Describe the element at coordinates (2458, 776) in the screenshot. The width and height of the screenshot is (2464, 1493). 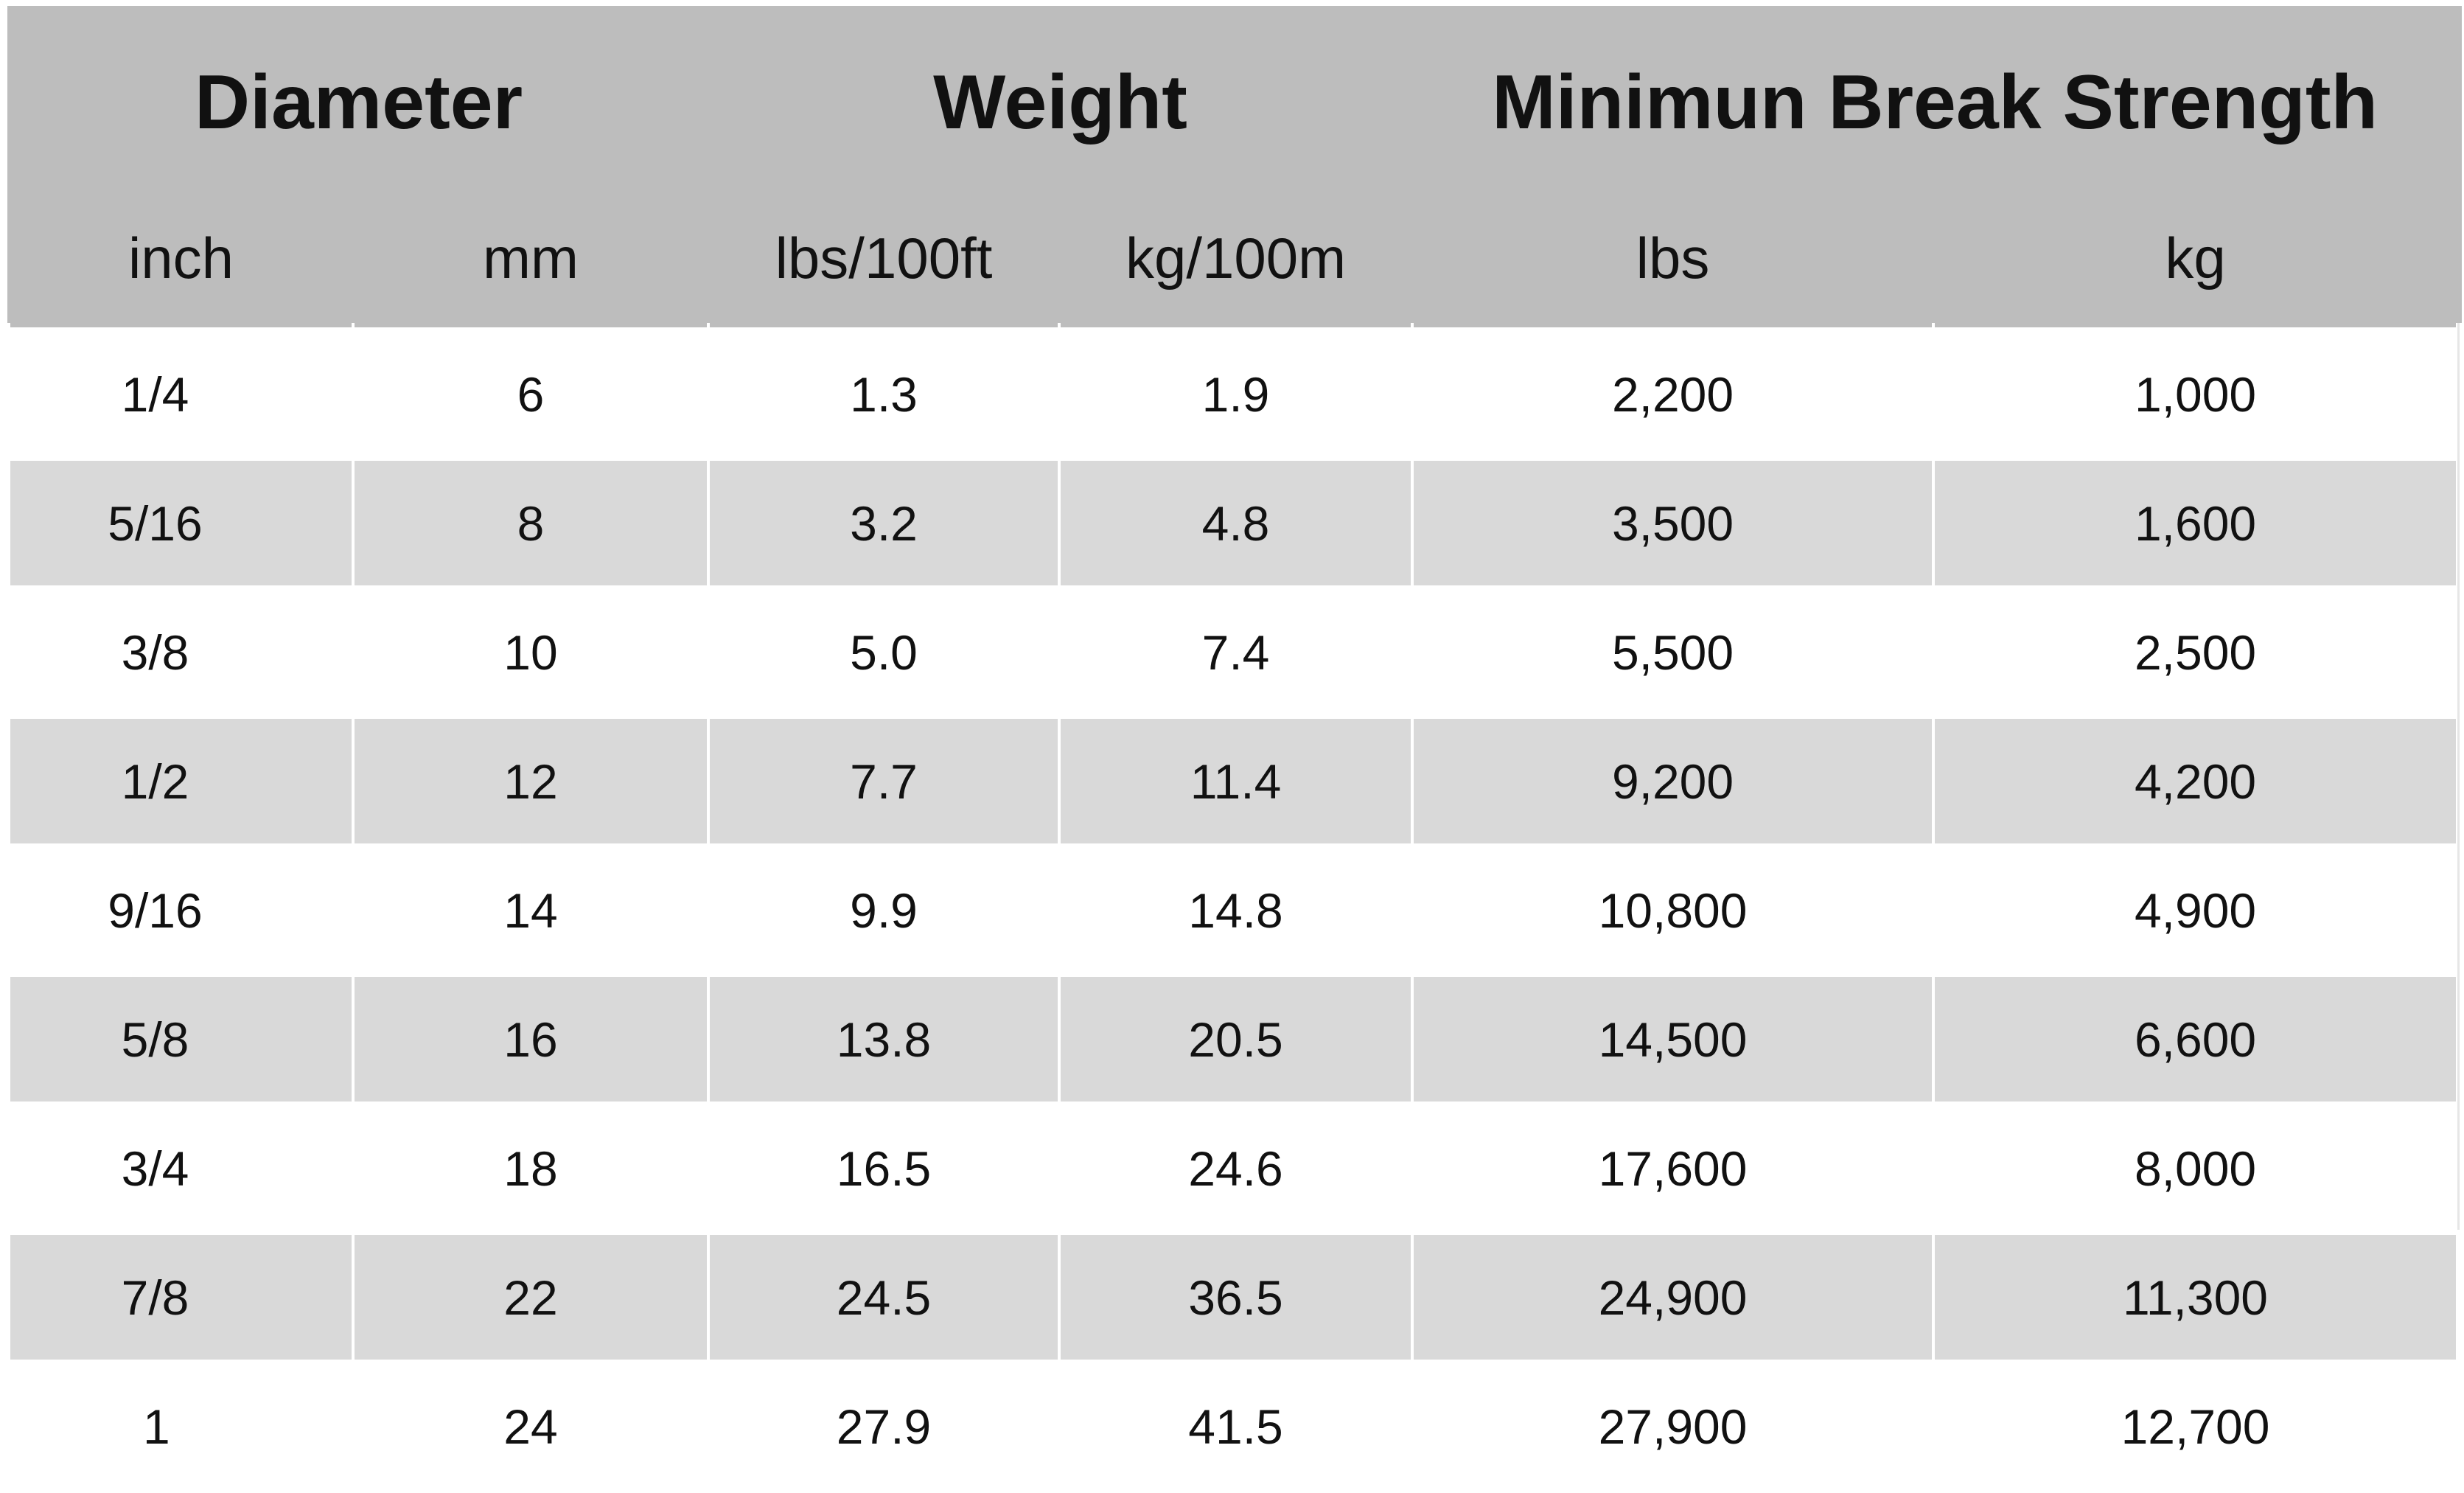
I see `table-right-edge` at that location.